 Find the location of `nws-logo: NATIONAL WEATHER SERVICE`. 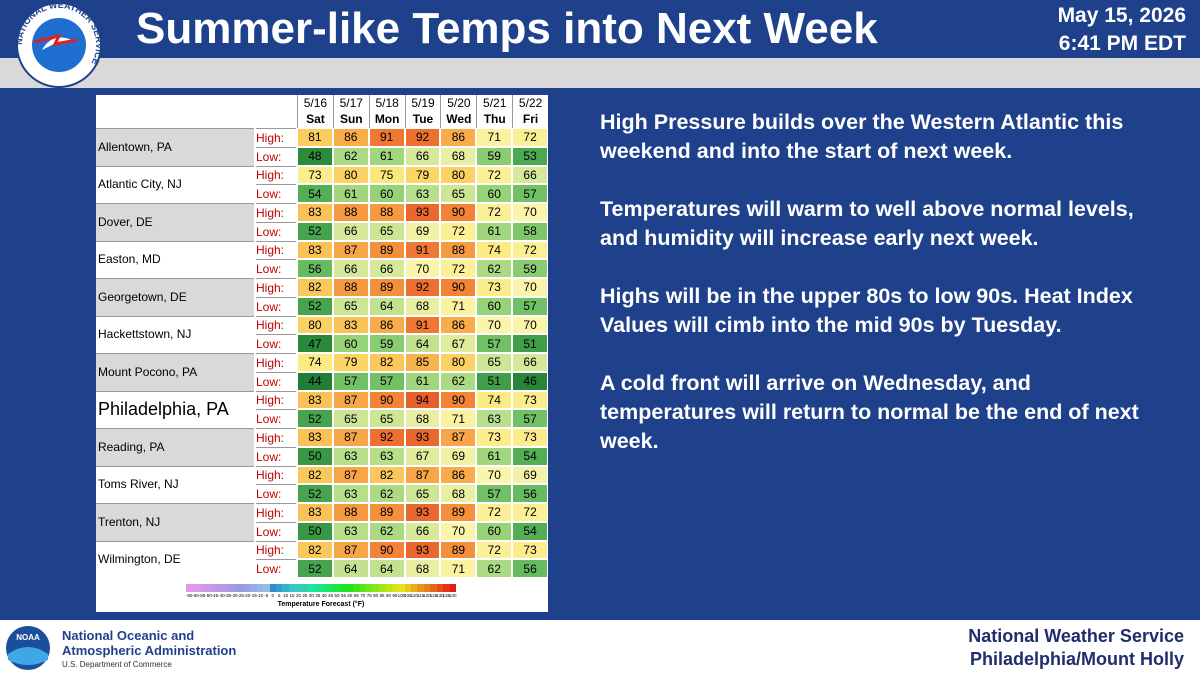

nws-logo: NATIONAL WEATHER SERVICE is located at coordinates (59, 45).